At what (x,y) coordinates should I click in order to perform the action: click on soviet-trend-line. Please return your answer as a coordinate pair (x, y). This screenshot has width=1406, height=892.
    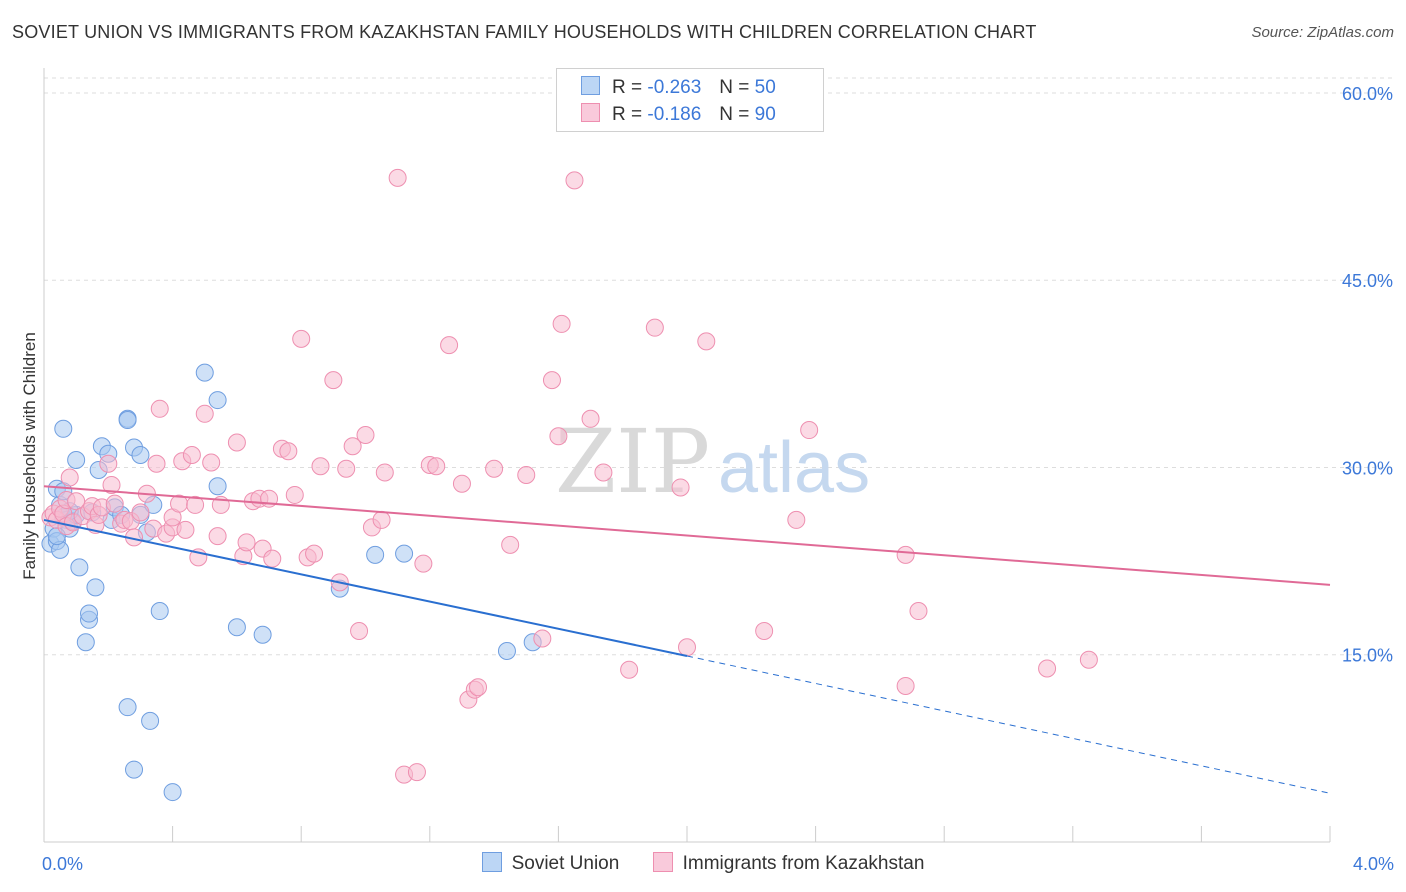
    Looking at the image, I should click on (365, 587).